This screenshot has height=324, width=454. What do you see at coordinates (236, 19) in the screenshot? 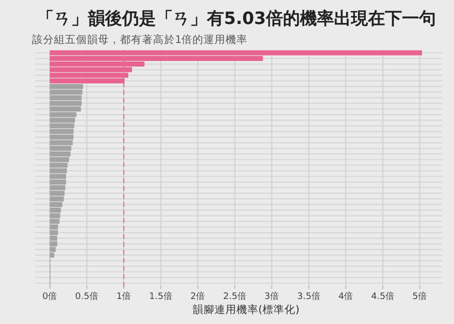
I see `chart-title: 「ㄢ」韻後仍是「ㄢ」有5.03倍的機率出現在下一句` at bounding box center [236, 19].